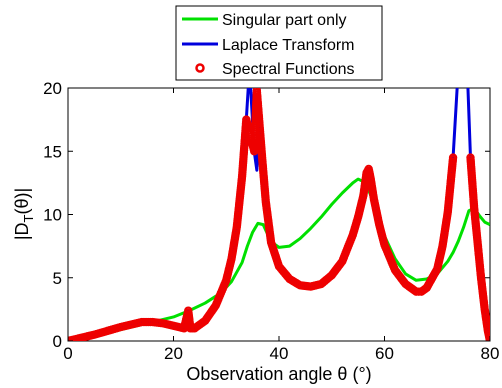 Image resolution: width=502 pixels, height=388 pixels. I want to click on y-axis-label: |DT(θ)|, so click(24, 214).